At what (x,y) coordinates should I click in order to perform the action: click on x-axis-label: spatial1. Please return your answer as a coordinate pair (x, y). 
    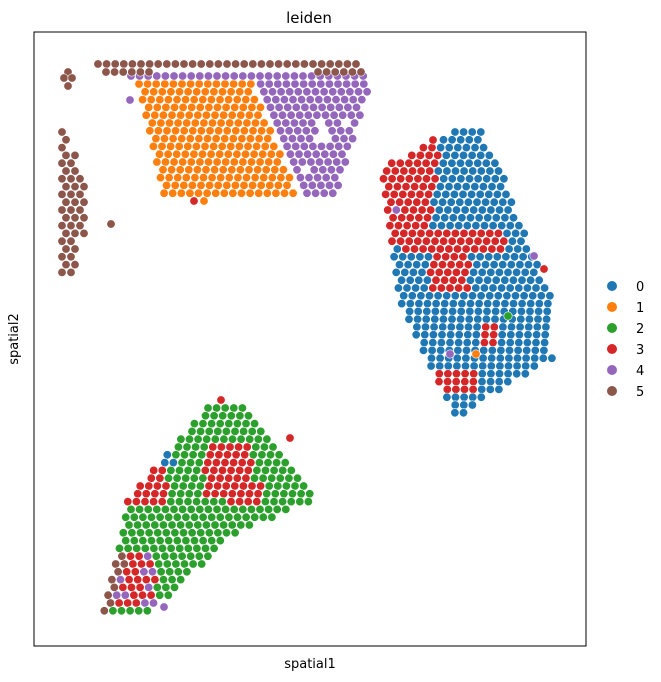
    Looking at the image, I should click on (310, 664).